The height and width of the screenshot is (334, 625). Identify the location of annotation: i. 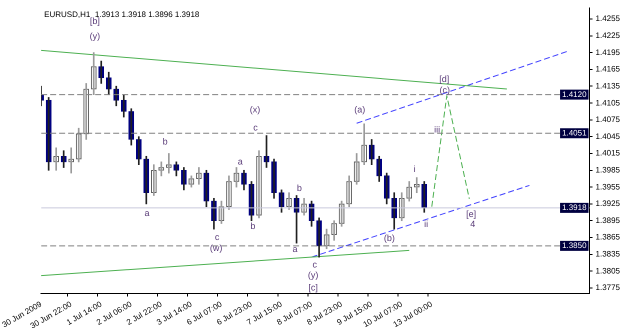
(415, 169).